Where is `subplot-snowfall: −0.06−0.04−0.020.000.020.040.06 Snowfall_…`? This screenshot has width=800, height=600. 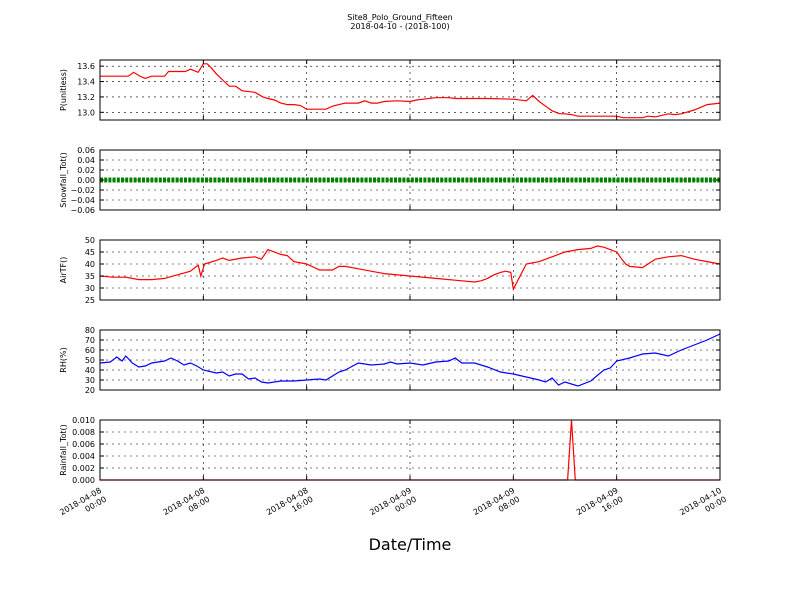 subplot-snowfall: −0.06−0.04−0.020.000.020.040.06 Snowfall_… is located at coordinates (390, 180).